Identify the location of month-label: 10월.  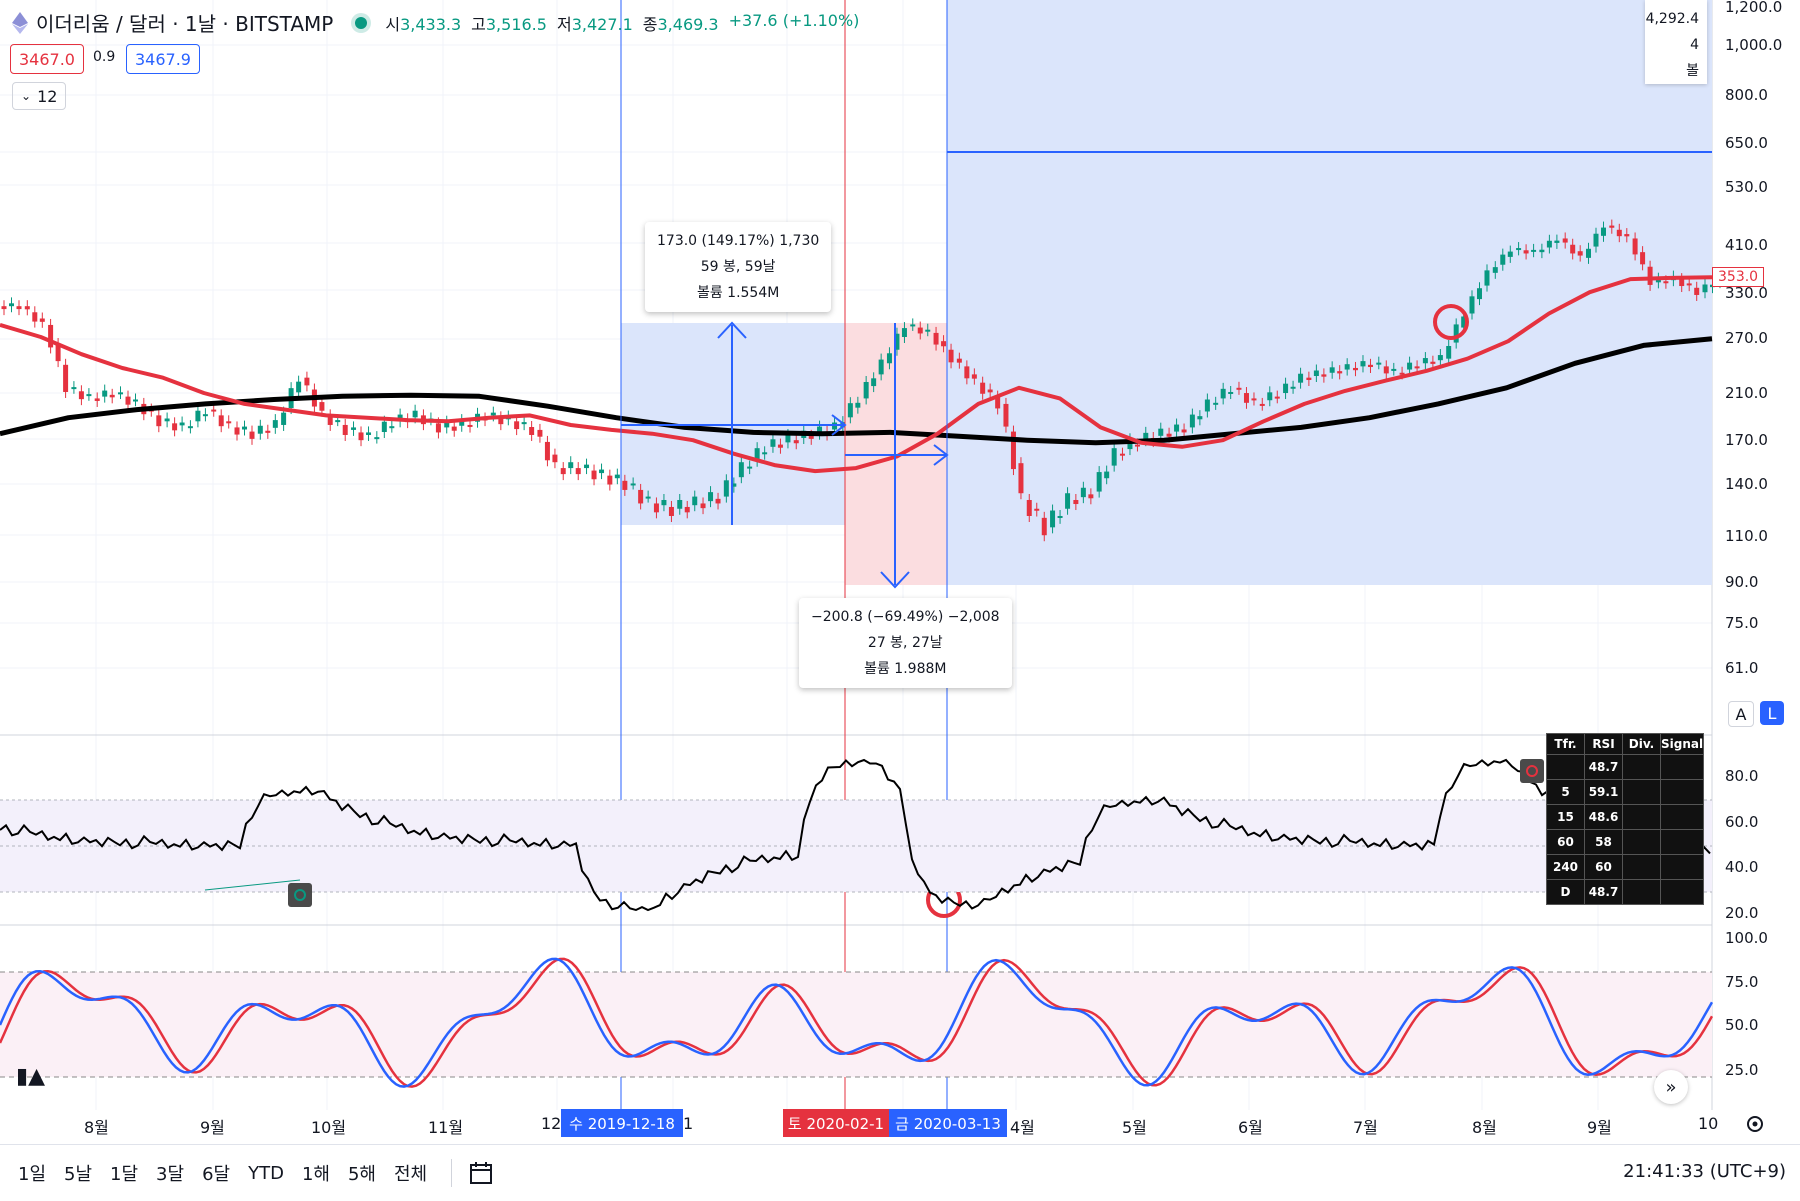
(329, 1127).